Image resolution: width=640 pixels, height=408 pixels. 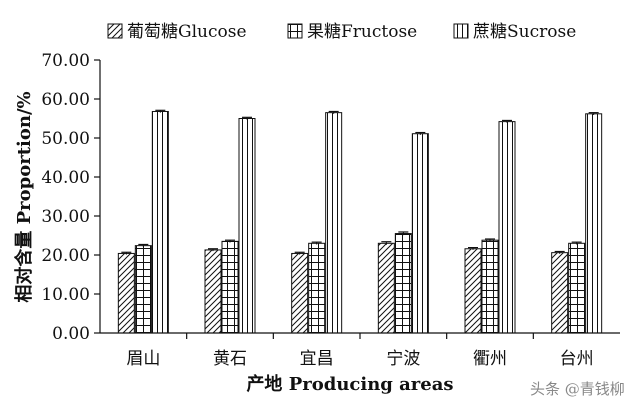 I want to click on x-category-label: 宁波, so click(x=403, y=359).